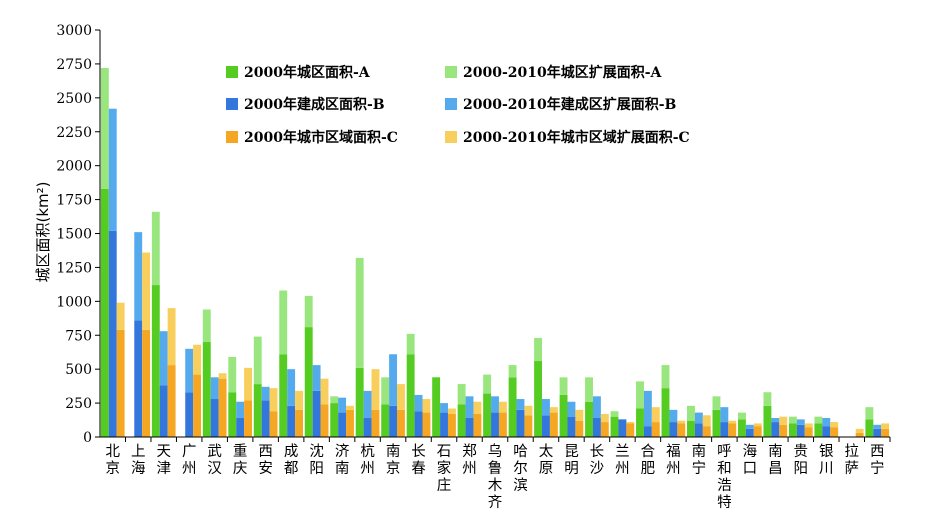 The width and height of the screenshot is (937, 532). What do you see at coordinates (801, 460) in the screenshot?
I see `x-tick-label: 贵阳` at bounding box center [801, 460].